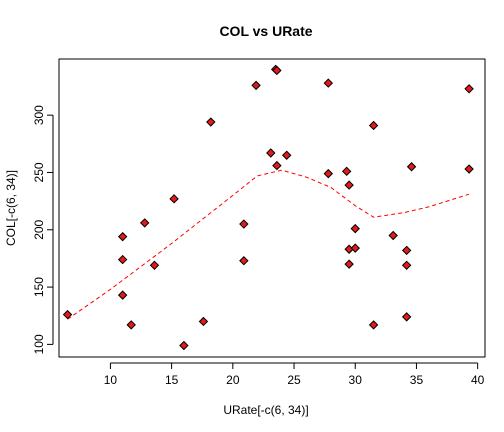 The width and height of the screenshot is (504, 432). I want to click on x-tick-label: 40, so click(478, 380).